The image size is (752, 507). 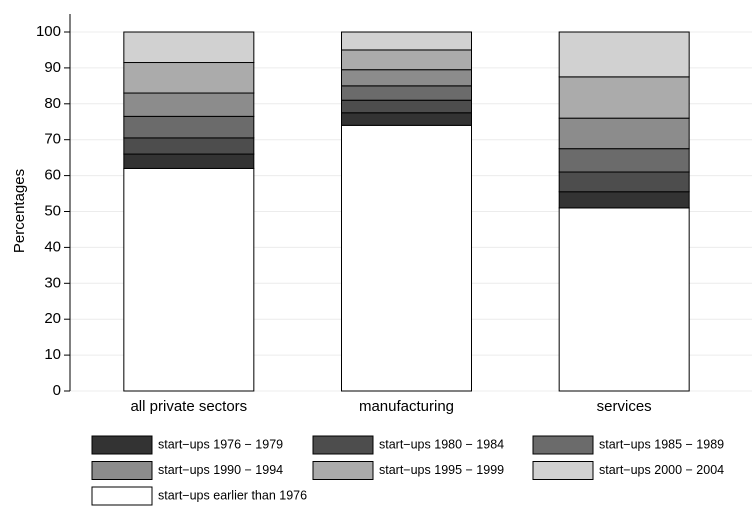 What do you see at coordinates (624, 406) in the screenshot?
I see `x-tick-label: services` at bounding box center [624, 406].